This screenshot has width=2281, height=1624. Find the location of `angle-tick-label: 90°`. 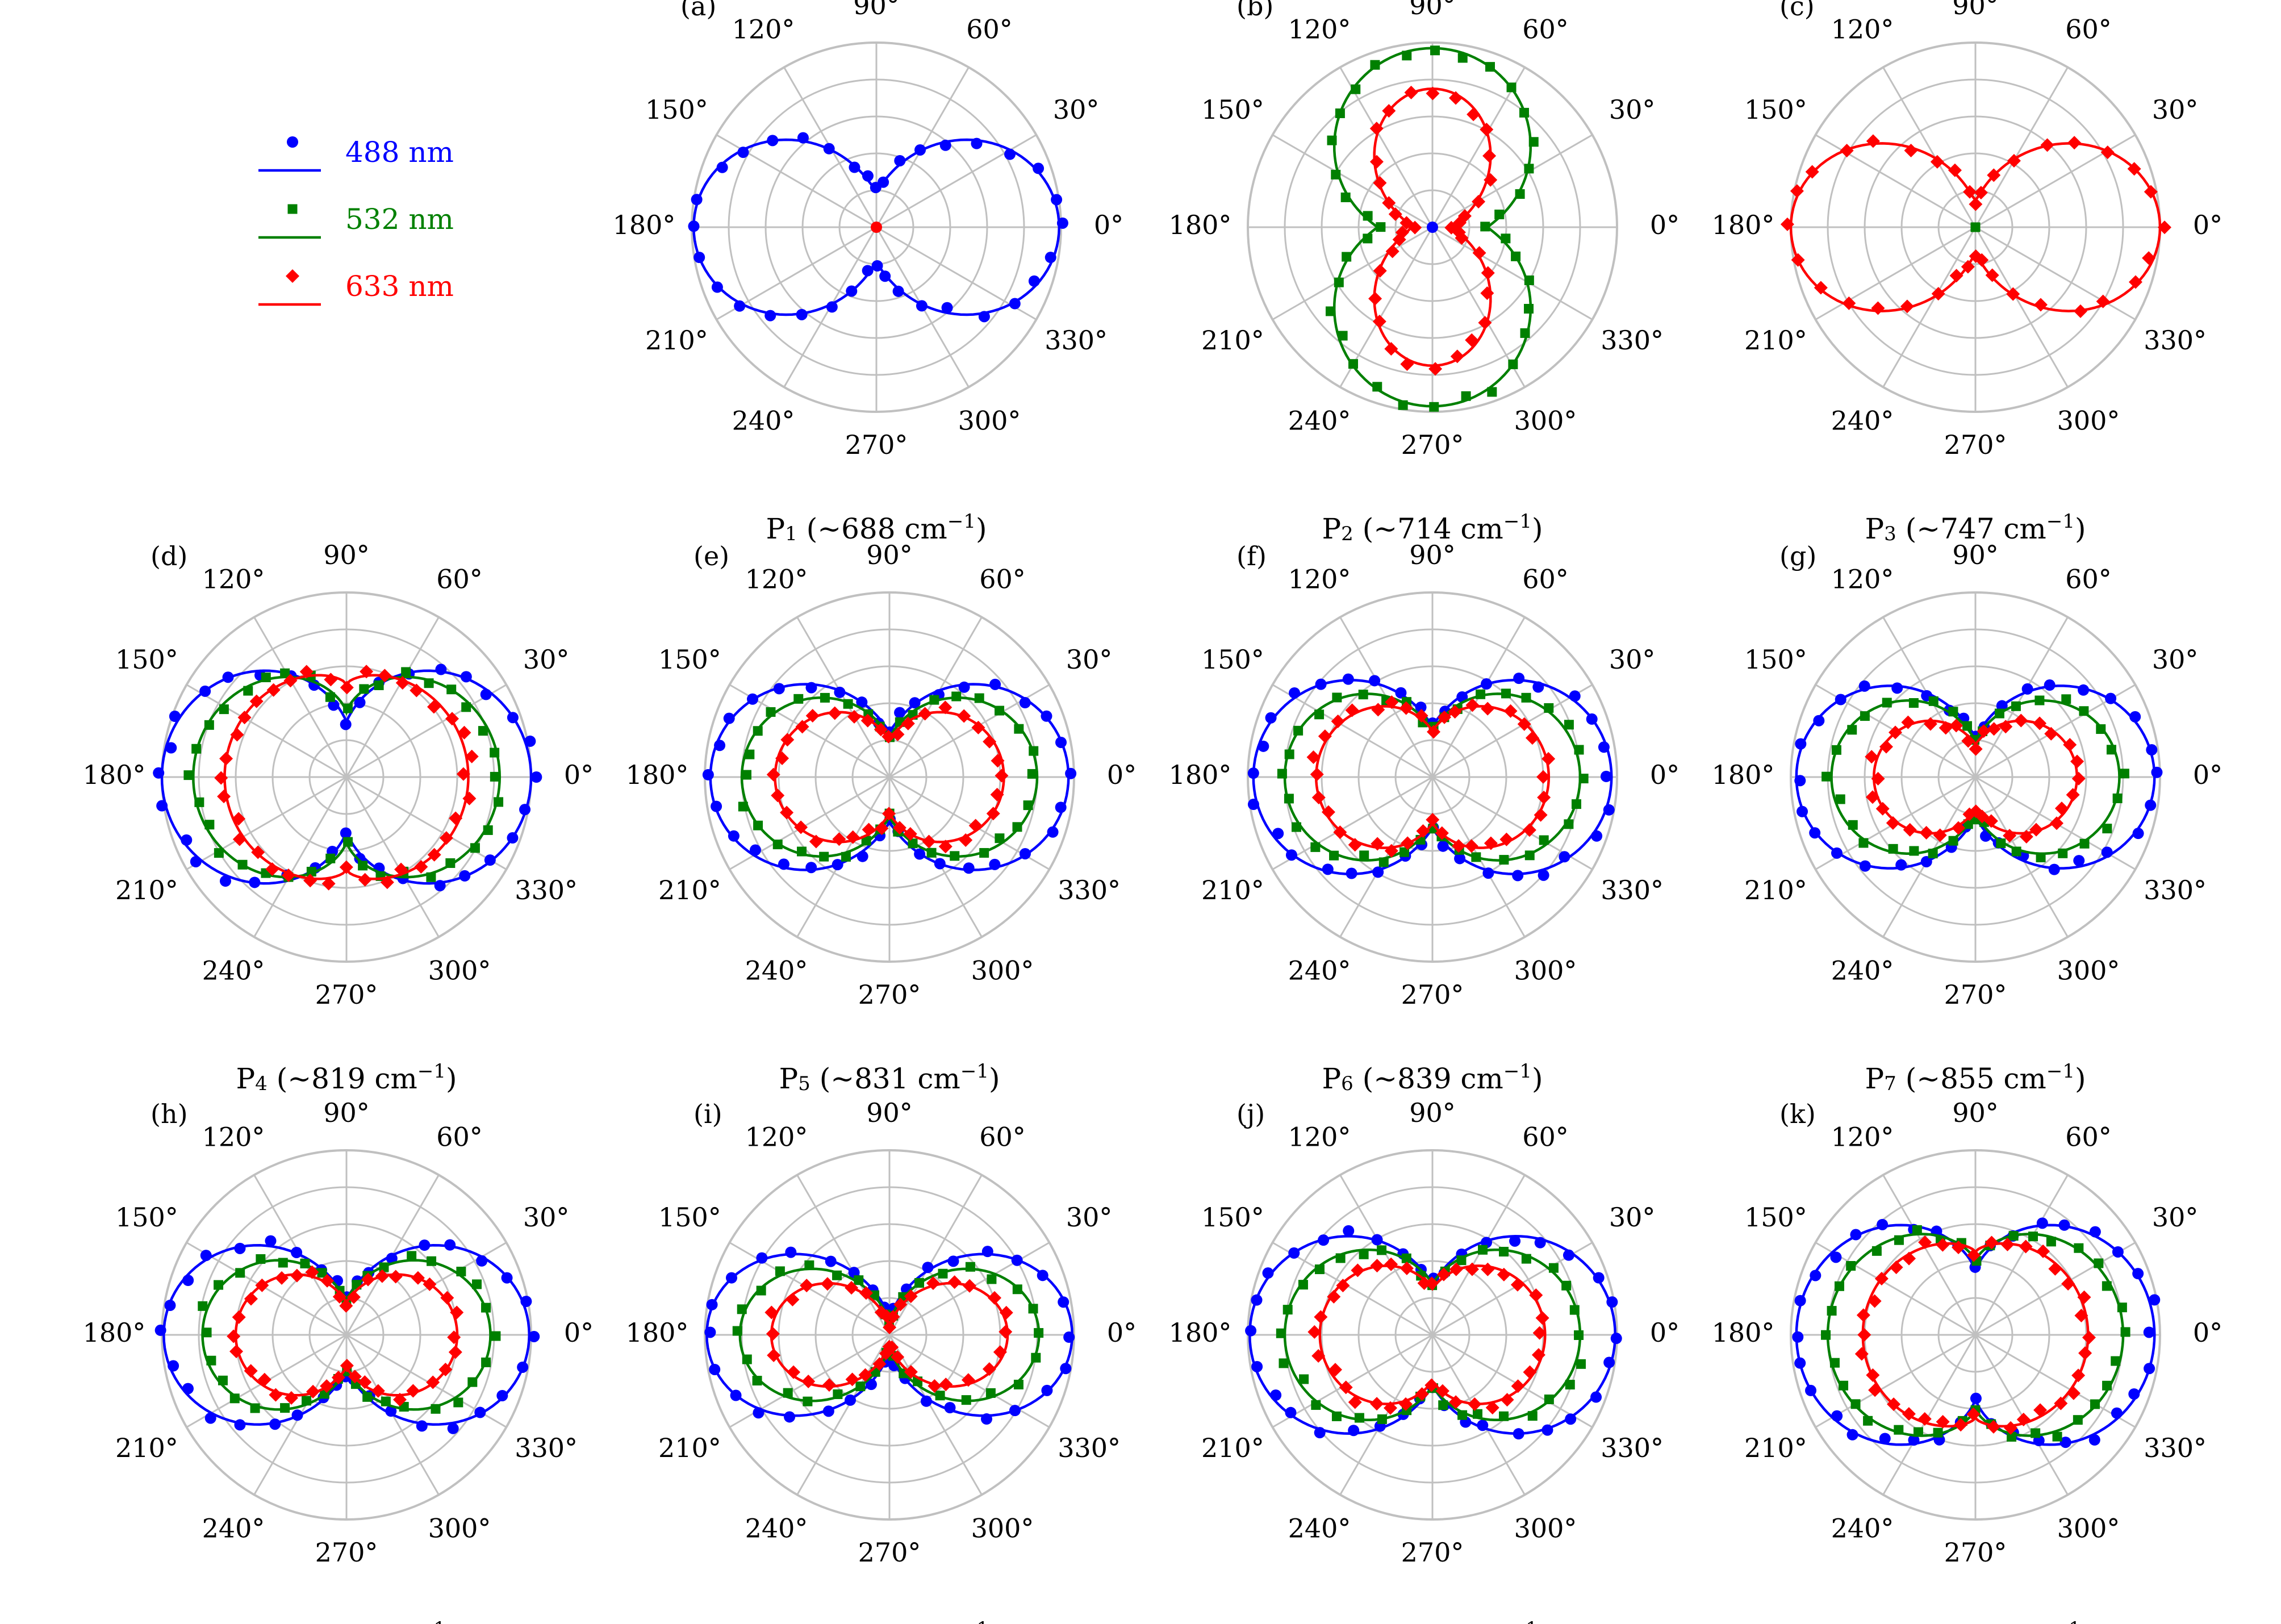

angle-tick-label: 90° is located at coordinates (346, 555).